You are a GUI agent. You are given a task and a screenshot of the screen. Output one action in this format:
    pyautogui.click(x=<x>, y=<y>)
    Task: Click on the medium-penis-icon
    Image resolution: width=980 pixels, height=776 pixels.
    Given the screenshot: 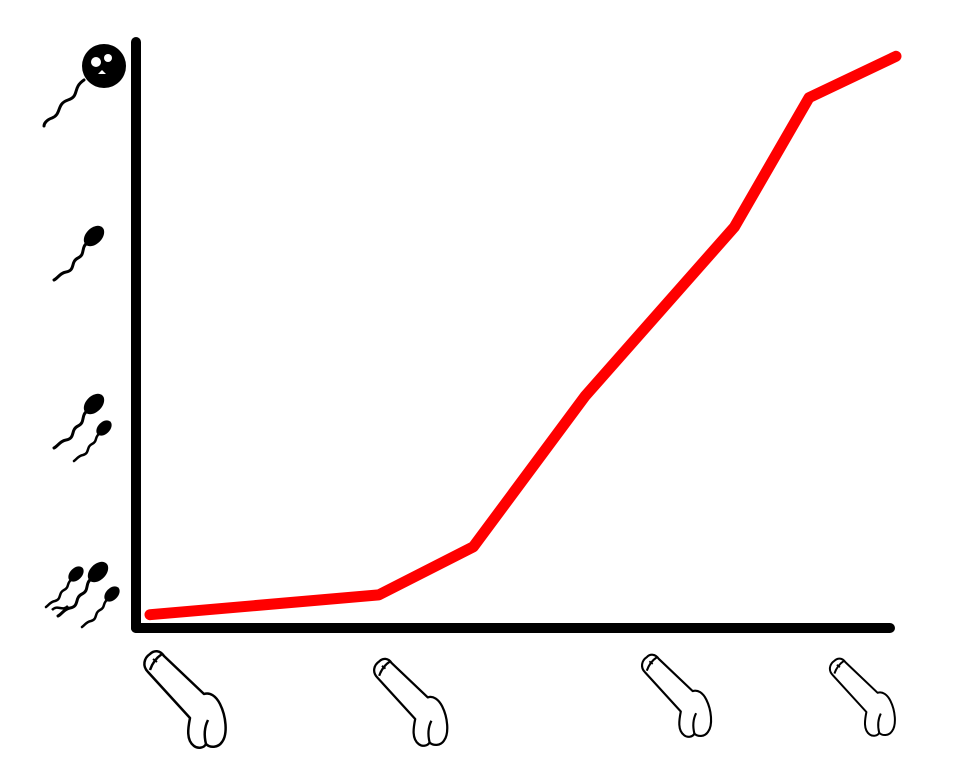 What is the action you would take?
    pyautogui.click(x=411, y=702)
    